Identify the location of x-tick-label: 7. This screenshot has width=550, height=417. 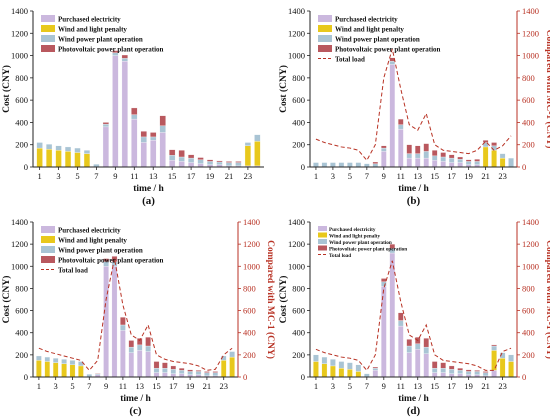
(367, 176).